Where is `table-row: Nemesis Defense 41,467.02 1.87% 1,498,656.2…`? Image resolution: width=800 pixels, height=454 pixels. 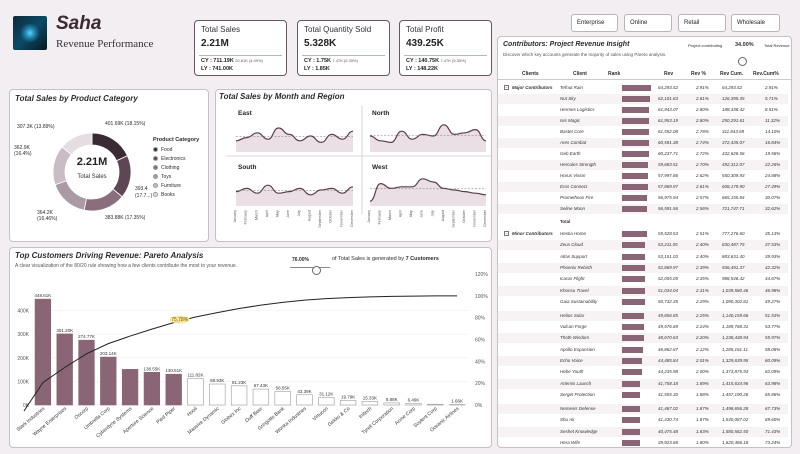
table-row: Nemesis Defense 41,467.02 1.87% 1,498,656.2… is located at coordinates (643, 408).